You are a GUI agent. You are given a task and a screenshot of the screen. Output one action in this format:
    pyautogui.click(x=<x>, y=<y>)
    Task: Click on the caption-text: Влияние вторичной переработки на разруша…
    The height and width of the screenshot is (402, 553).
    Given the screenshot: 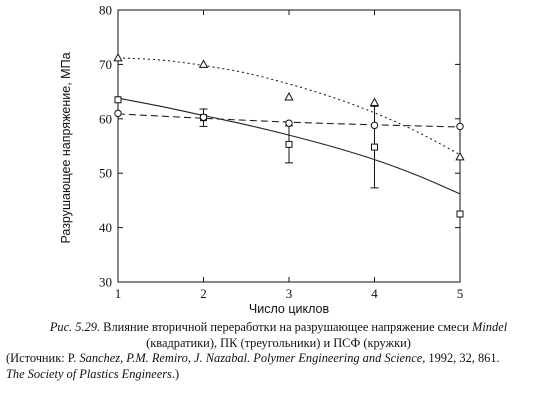 What is the action you would take?
    pyautogui.click(x=286, y=327)
    